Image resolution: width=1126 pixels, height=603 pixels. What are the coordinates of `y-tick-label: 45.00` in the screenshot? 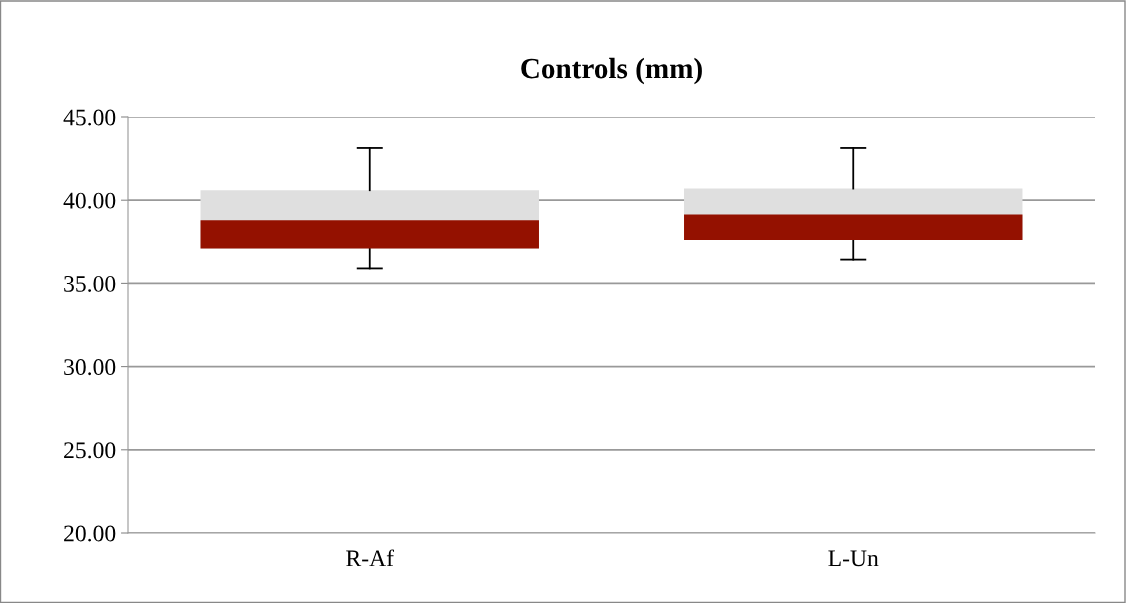 It's located at (89, 117).